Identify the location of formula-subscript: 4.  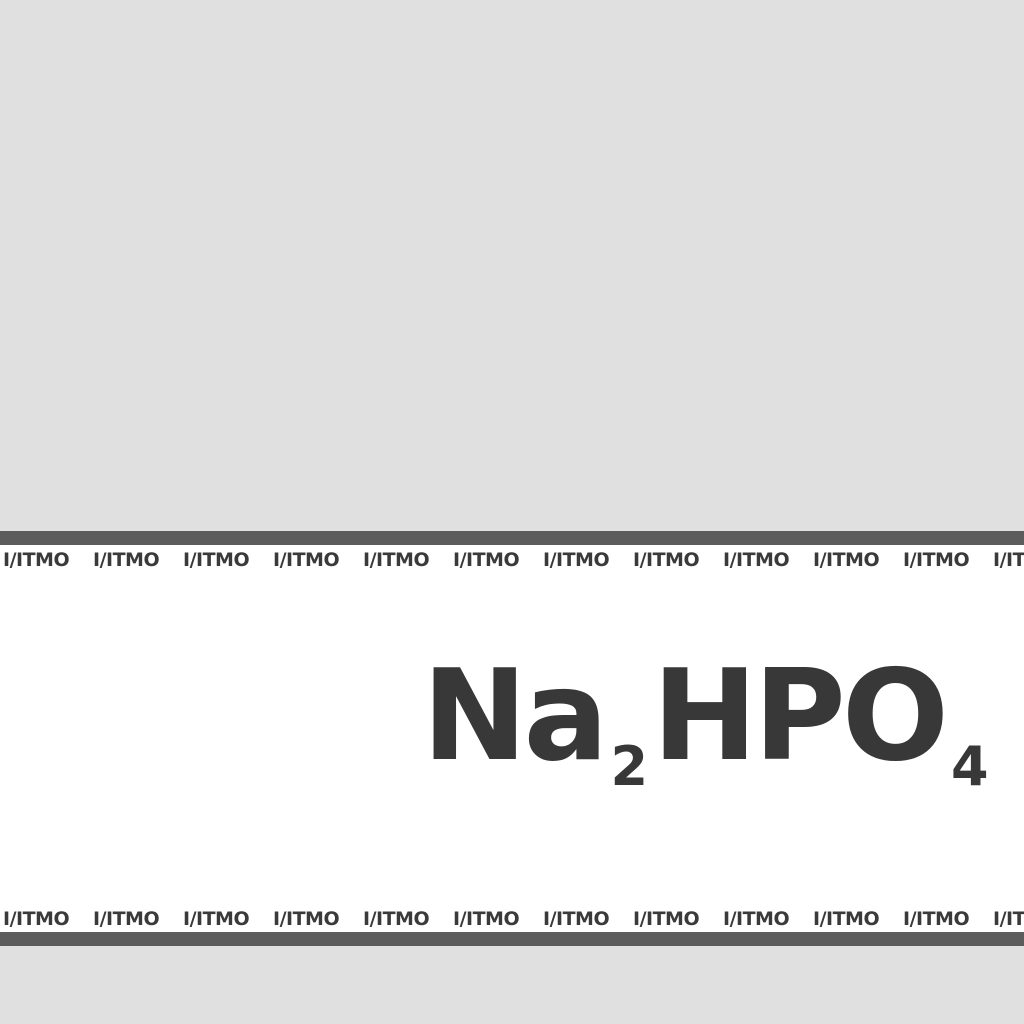
(969, 766).